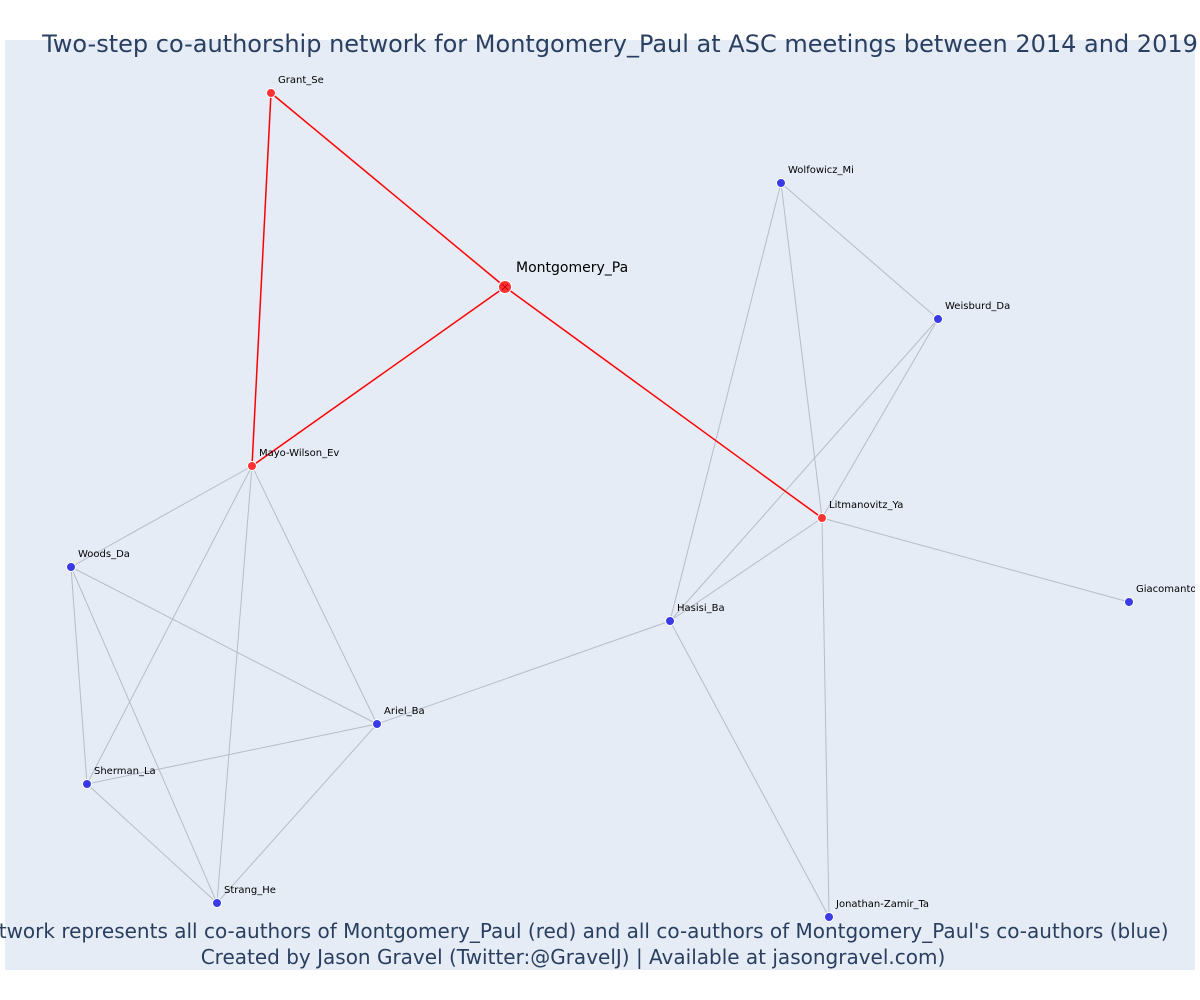 The width and height of the screenshot is (1200, 1000). What do you see at coordinates (801, 350) in the screenshot?
I see `edge-wolfowicz-litman` at bounding box center [801, 350].